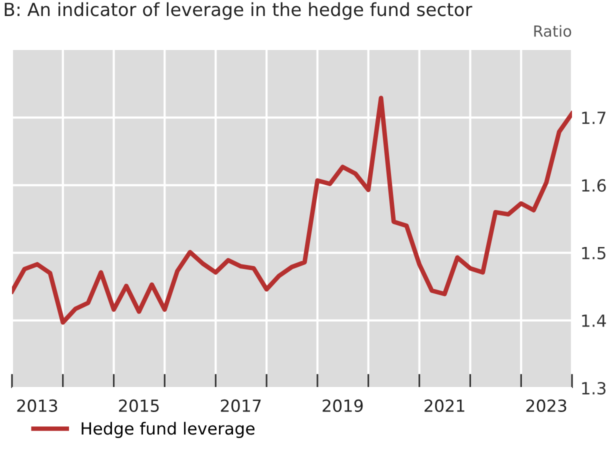 This screenshot has width=615, height=453. Describe the element at coordinates (594, 388) in the screenshot. I see `y-tick-label: 1.3` at that location.